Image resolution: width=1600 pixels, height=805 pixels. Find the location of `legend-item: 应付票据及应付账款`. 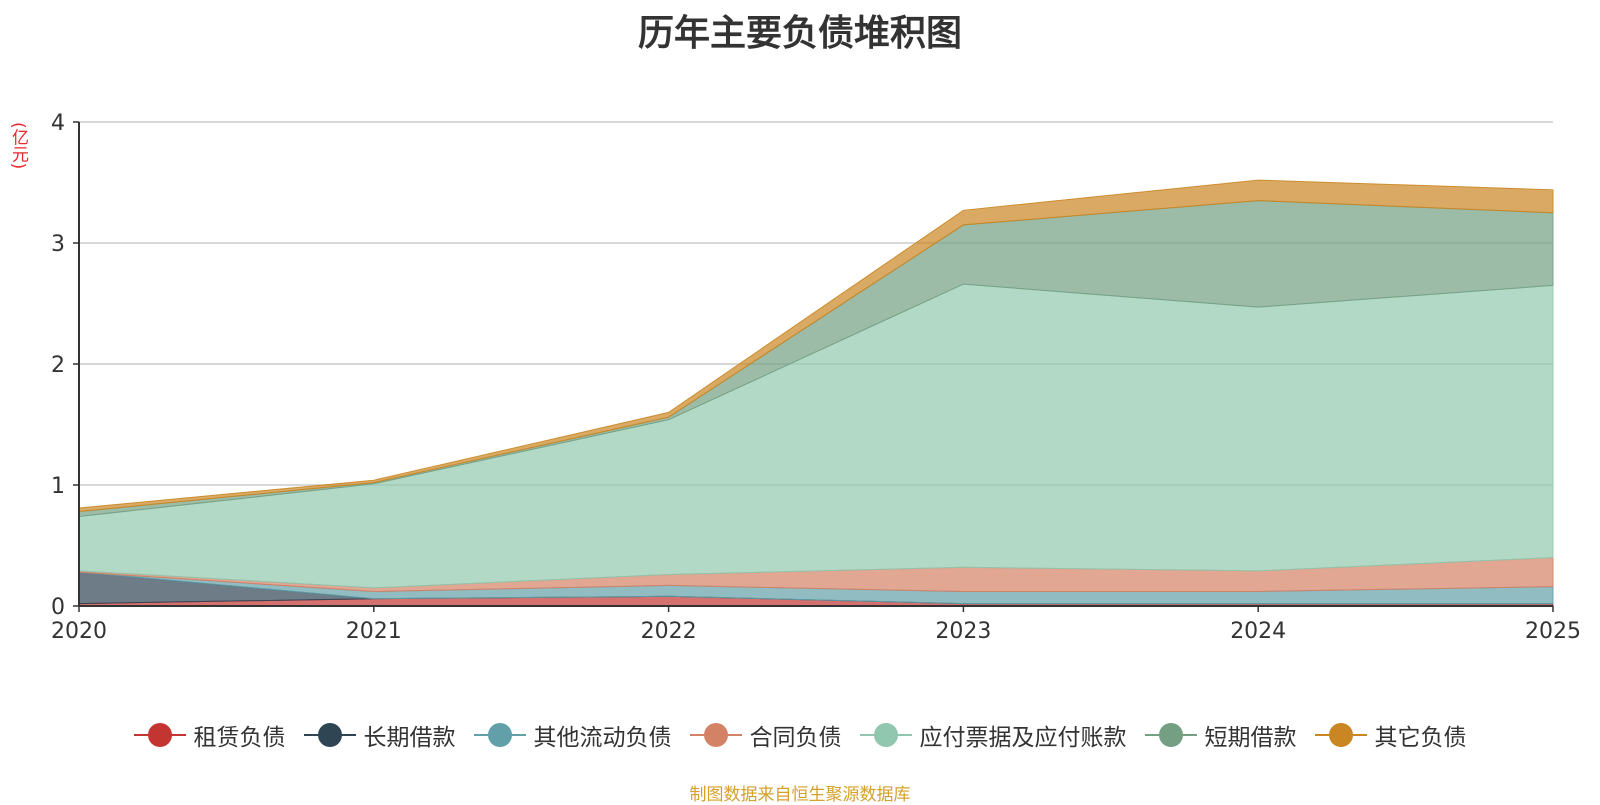

legend-item: 应付票据及应付账款 is located at coordinates (993, 735).